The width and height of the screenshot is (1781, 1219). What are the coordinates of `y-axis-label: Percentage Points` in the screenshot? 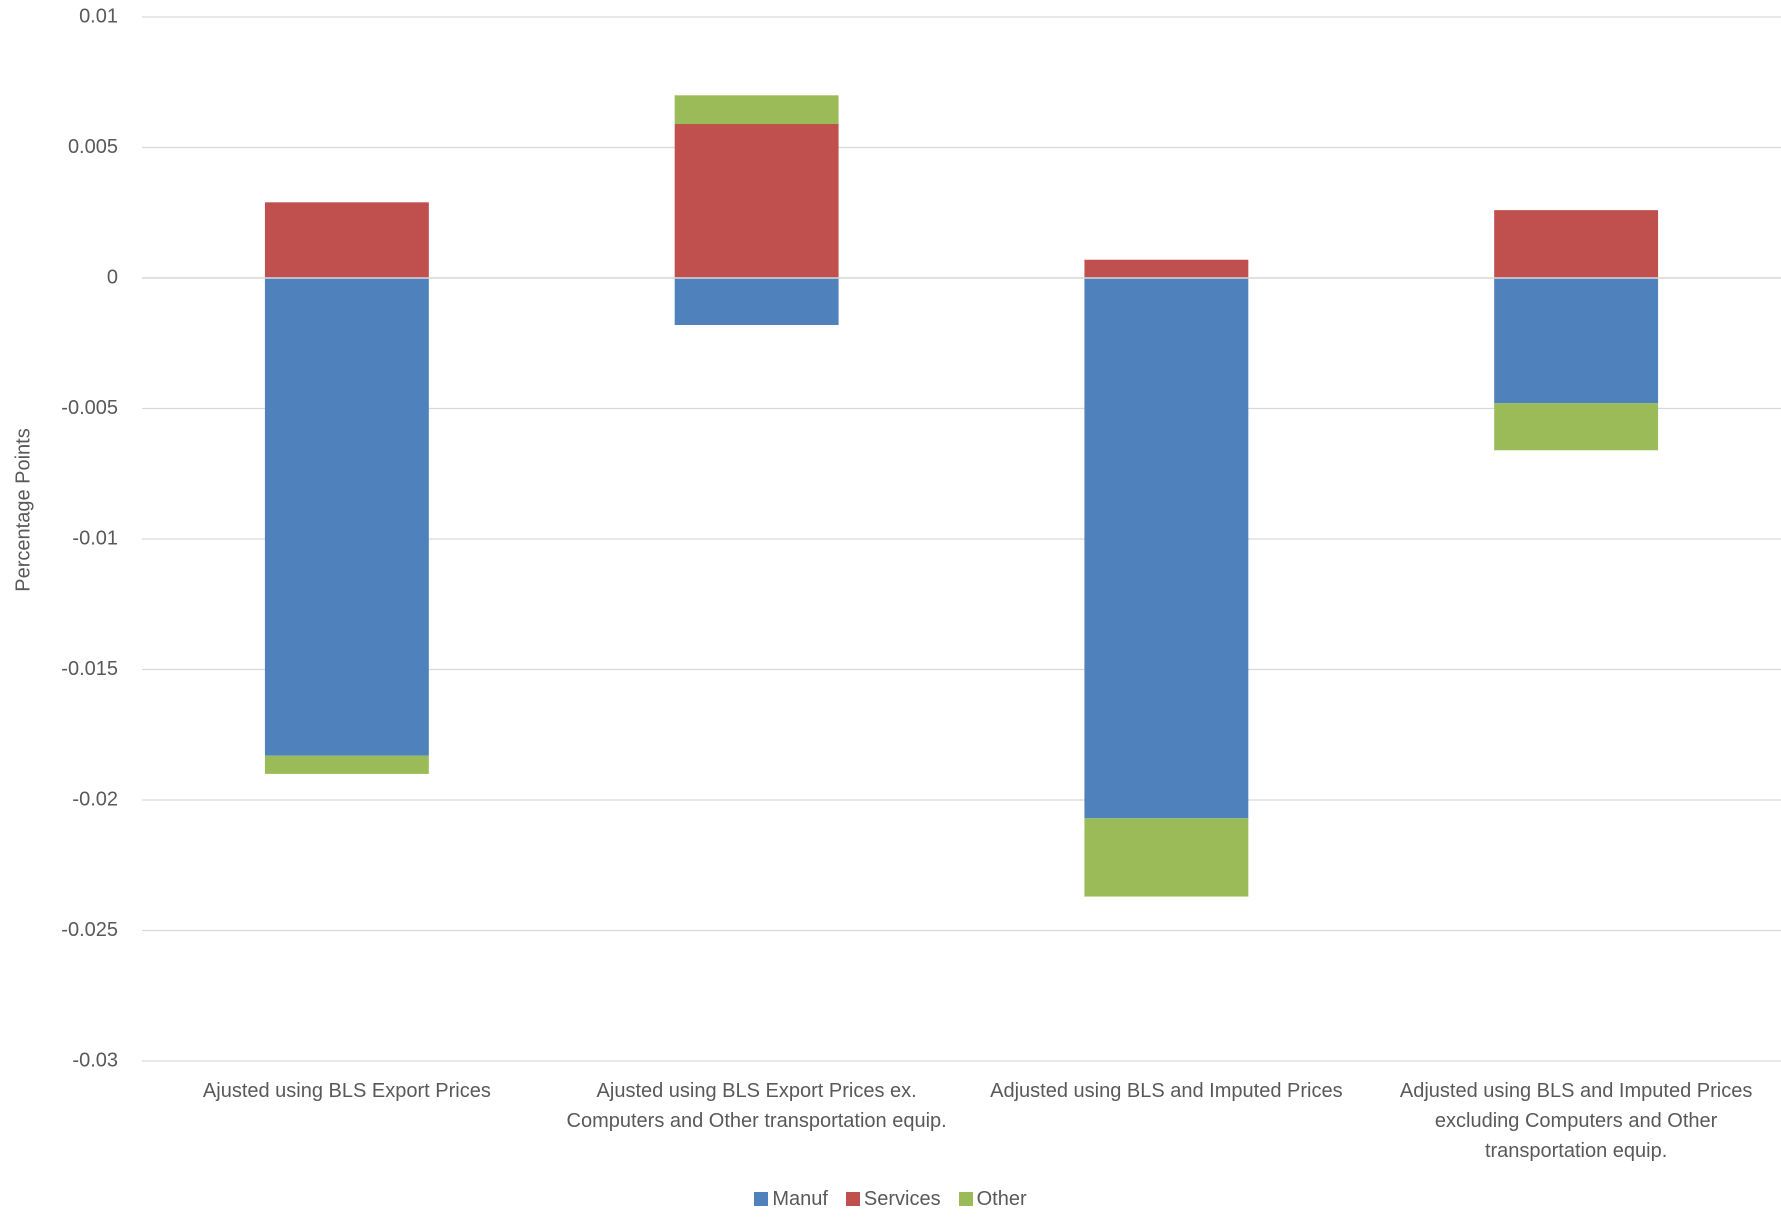 It's located at (23, 509).